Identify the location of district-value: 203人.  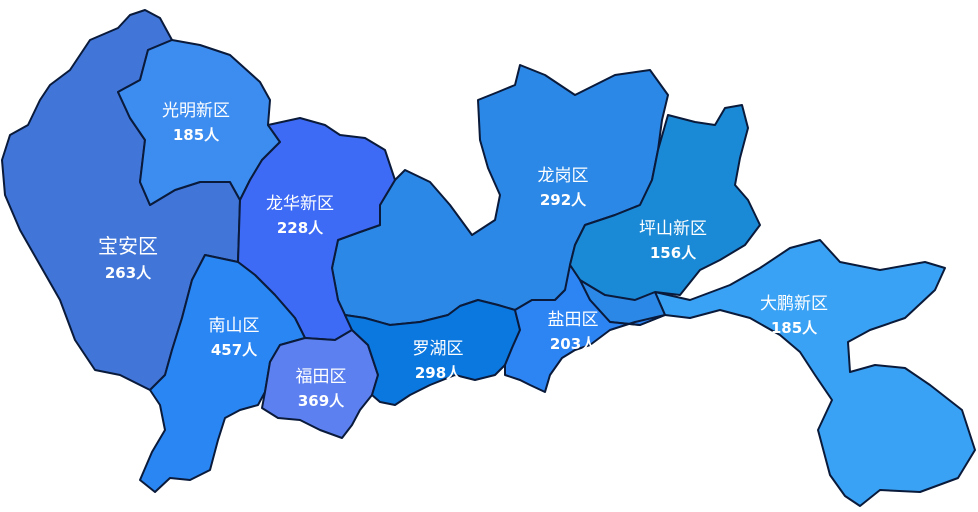
(573, 344).